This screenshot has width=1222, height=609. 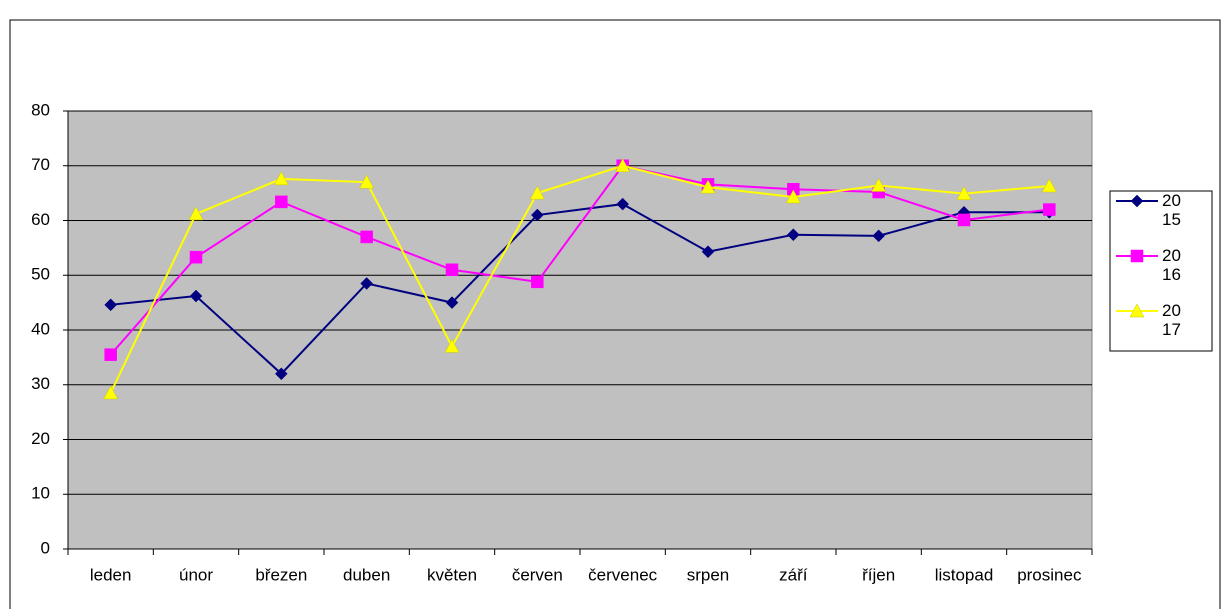 What do you see at coordinates (366, 574) in the screenshot?
I see `x-tick-label: duben` at bounding box center [366, 574].